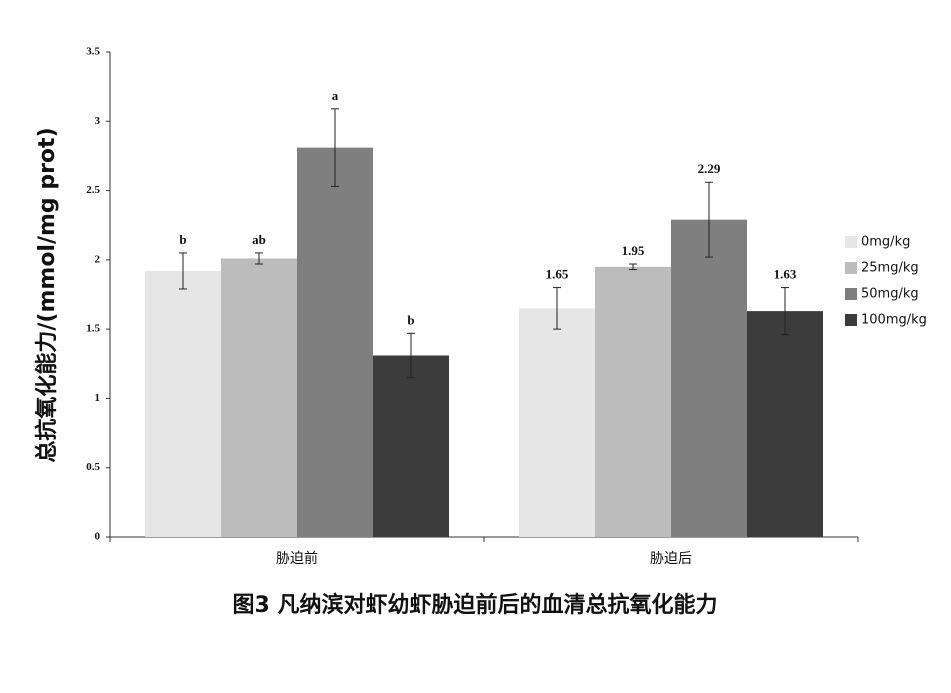 The image size is (951, 693). What do you see at coordinates (297, 558) in the screenshot?
I see `x-tick-label: 胁迫前` at bounding box center [297, 558].